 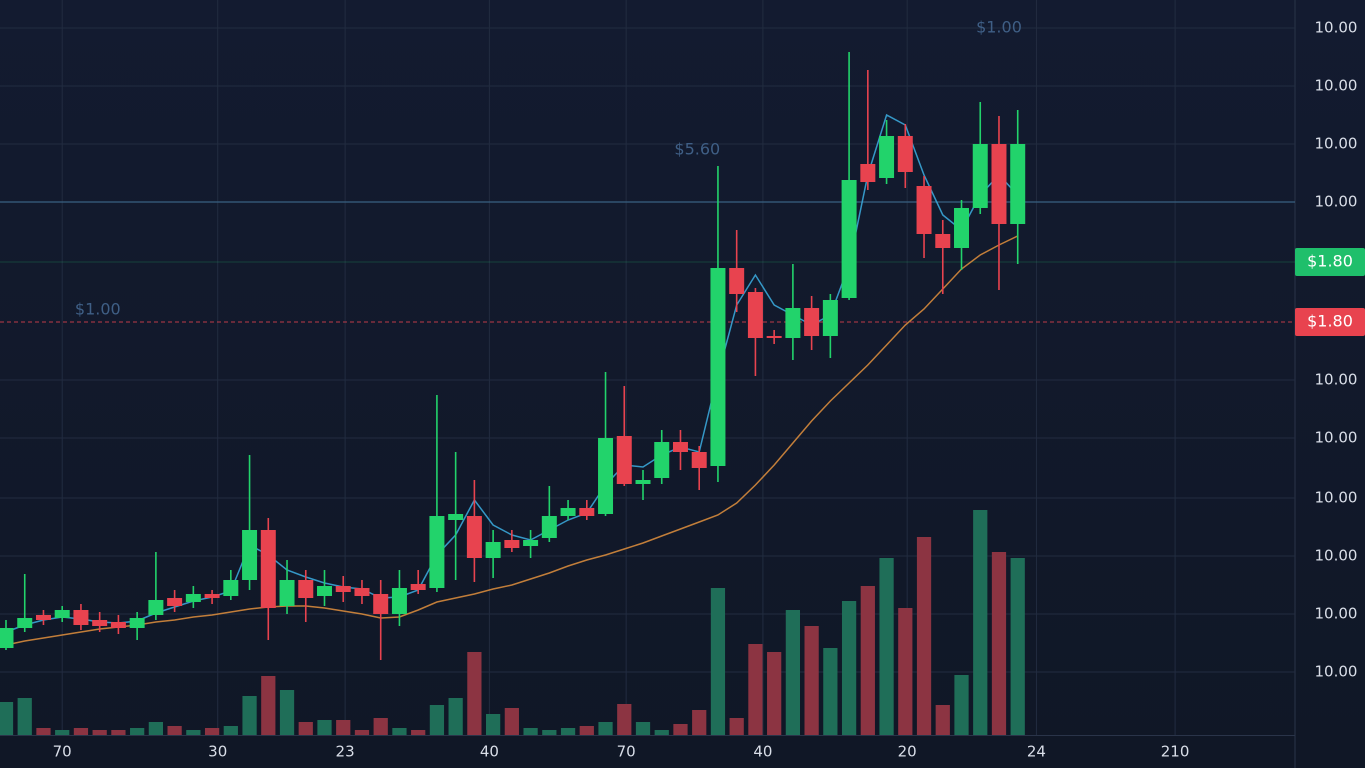 I want to click on price-badge, so click(x=1330, y=262).